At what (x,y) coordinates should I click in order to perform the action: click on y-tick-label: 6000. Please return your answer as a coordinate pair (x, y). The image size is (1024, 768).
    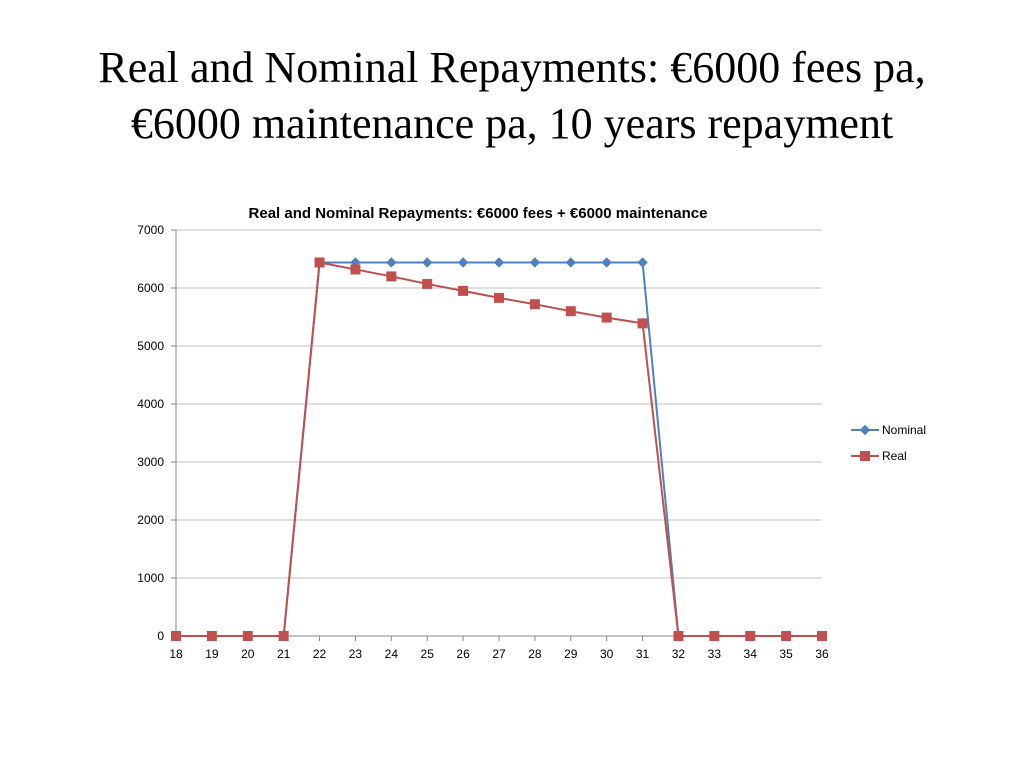
    Looking at the image, I should click on (150, 288).